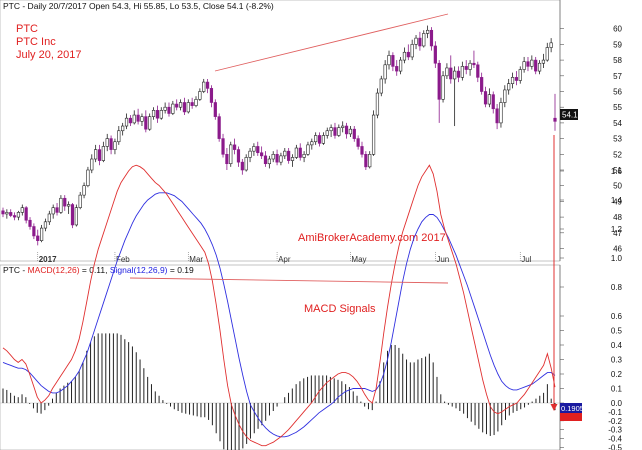  I want to click on price-axis-label: 56, so click(617, 92).